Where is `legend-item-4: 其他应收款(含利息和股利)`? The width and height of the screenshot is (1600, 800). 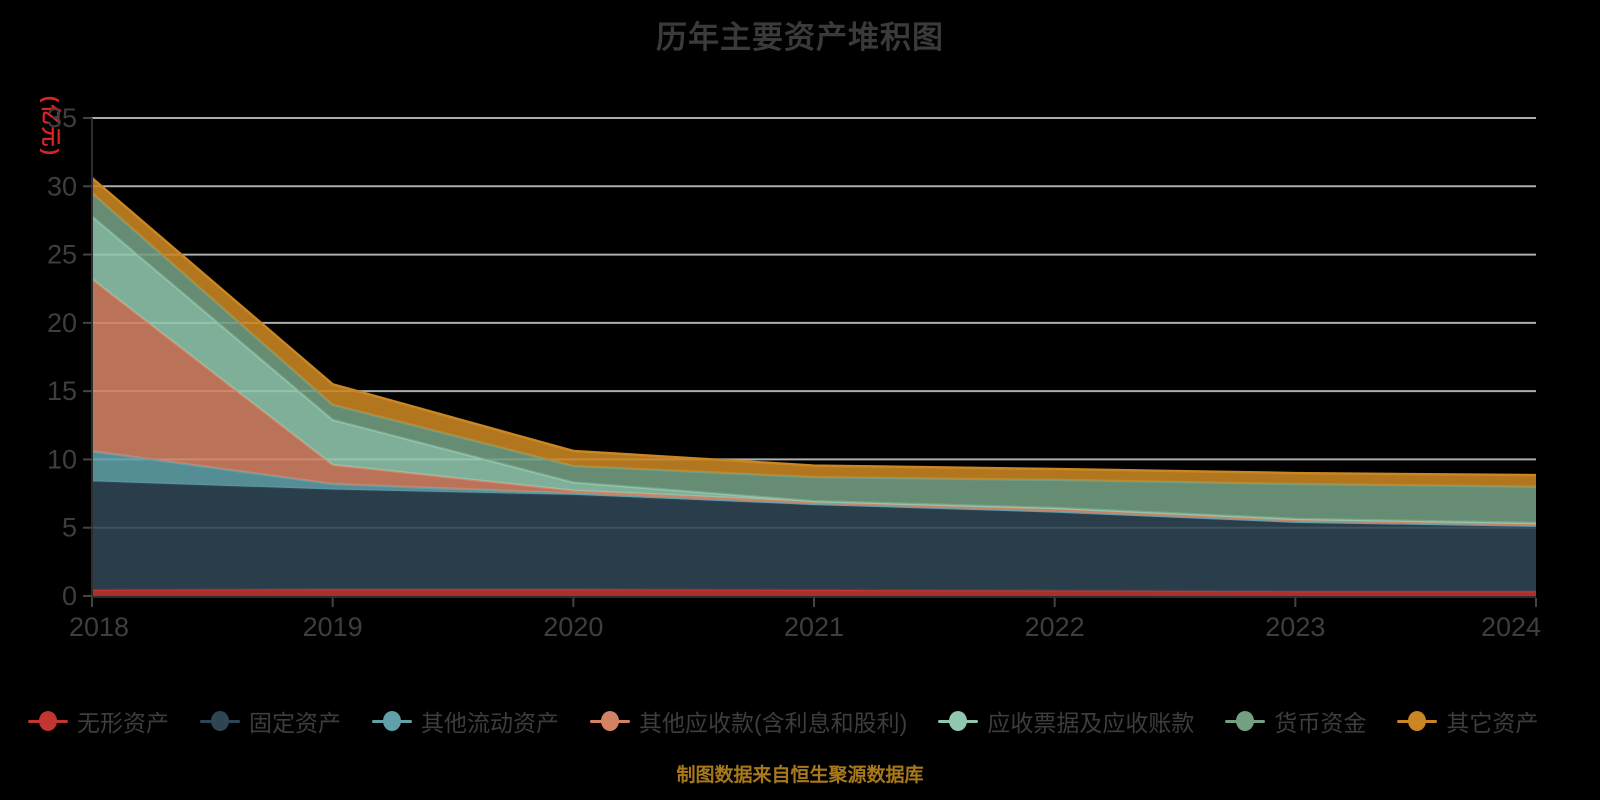 legend-item-4: 其他应收款(含利息和股利) is located at coordinates (748, 721).